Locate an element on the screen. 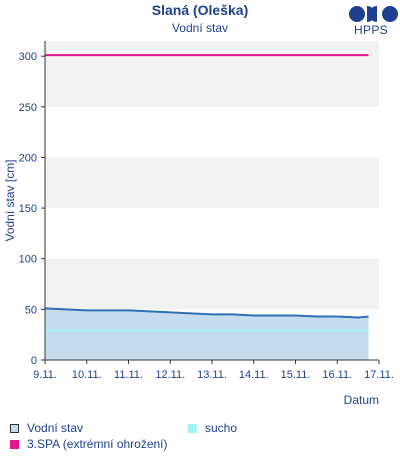  legend-label-sucho: sucho is located at coordinates (221, 428).